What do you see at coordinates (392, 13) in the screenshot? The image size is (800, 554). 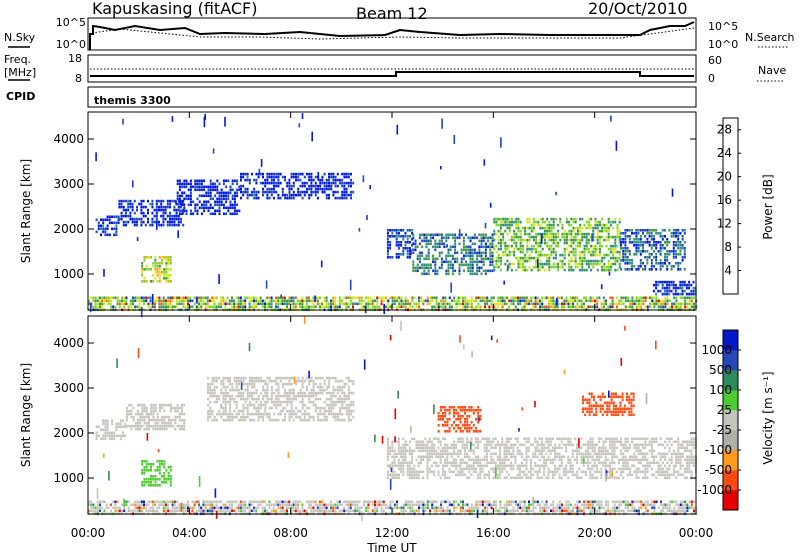 I see `beam-title: Beam 12` at bounding box center [392, 13].